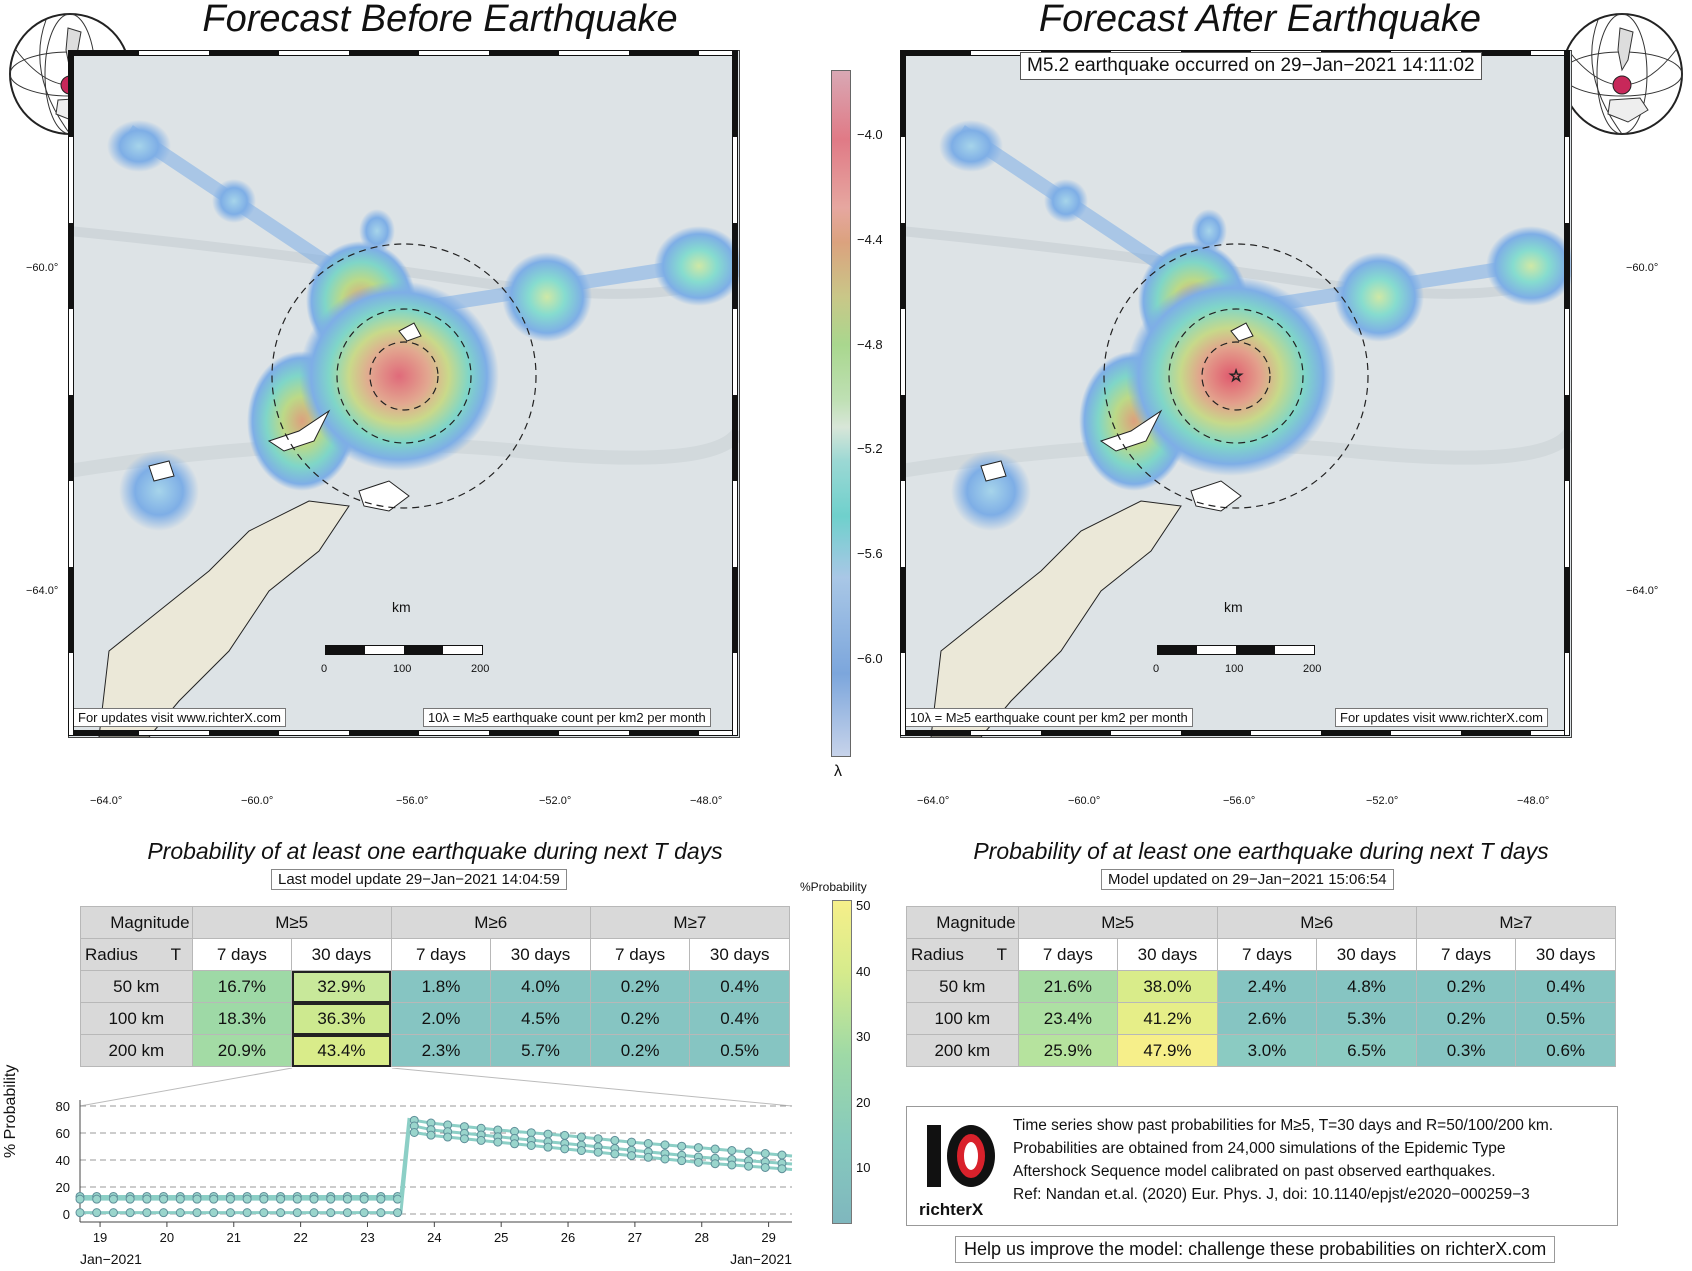  Describe the element at coordinates (1260, 20) in the screenshot. I see `right-map-title: Forecast After Earthquake` at that location.